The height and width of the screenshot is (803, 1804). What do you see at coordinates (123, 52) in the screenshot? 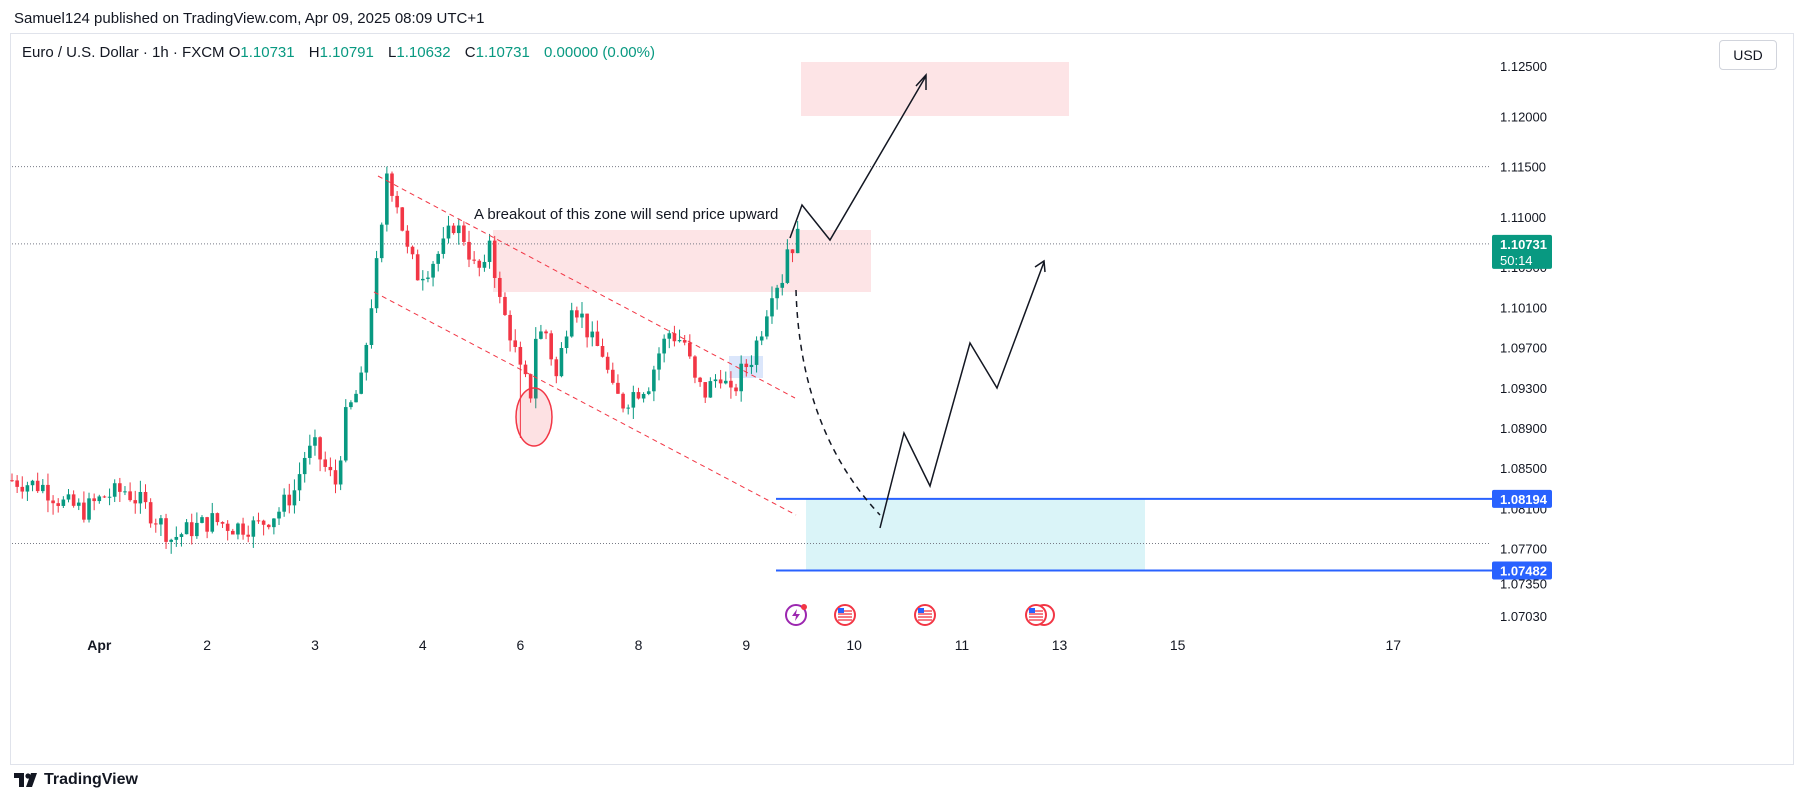
I see `symbol-name: Euro / U.S. Dollar · 1h · FXCM` at bounding box center [123, 52].